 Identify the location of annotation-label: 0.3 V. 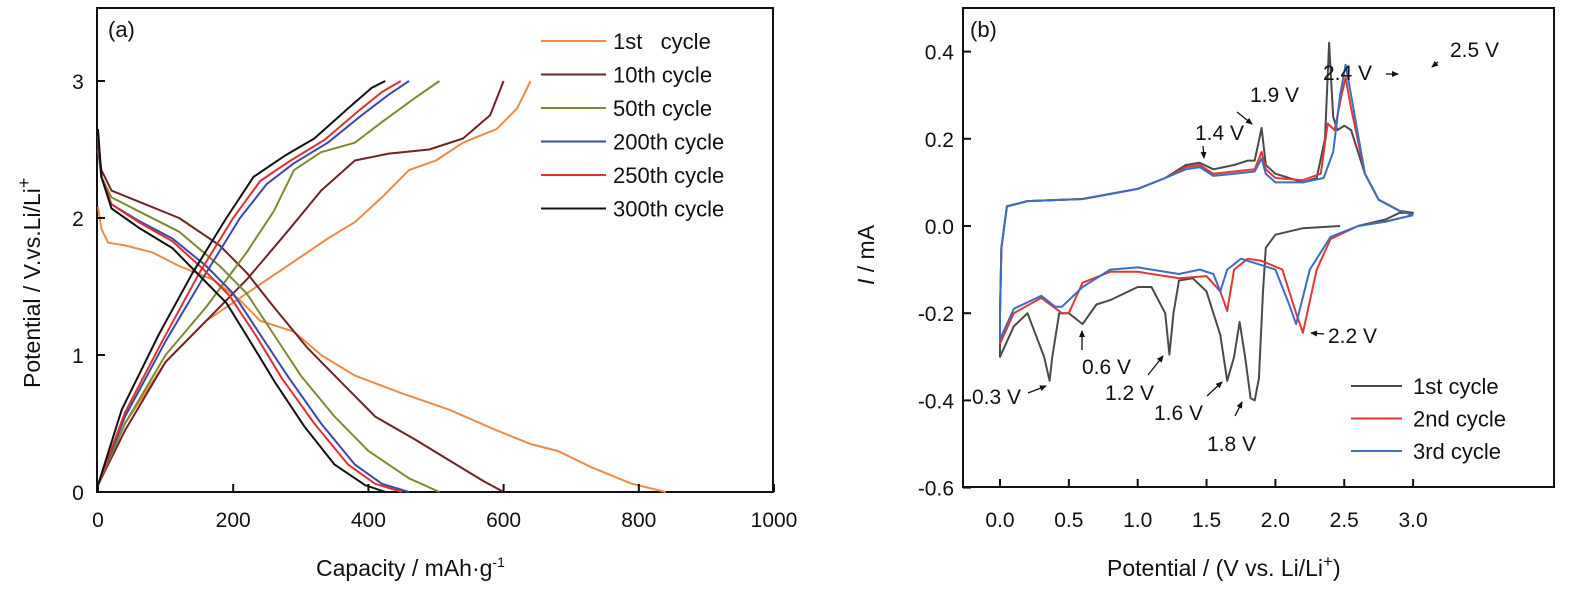
(996, 397).